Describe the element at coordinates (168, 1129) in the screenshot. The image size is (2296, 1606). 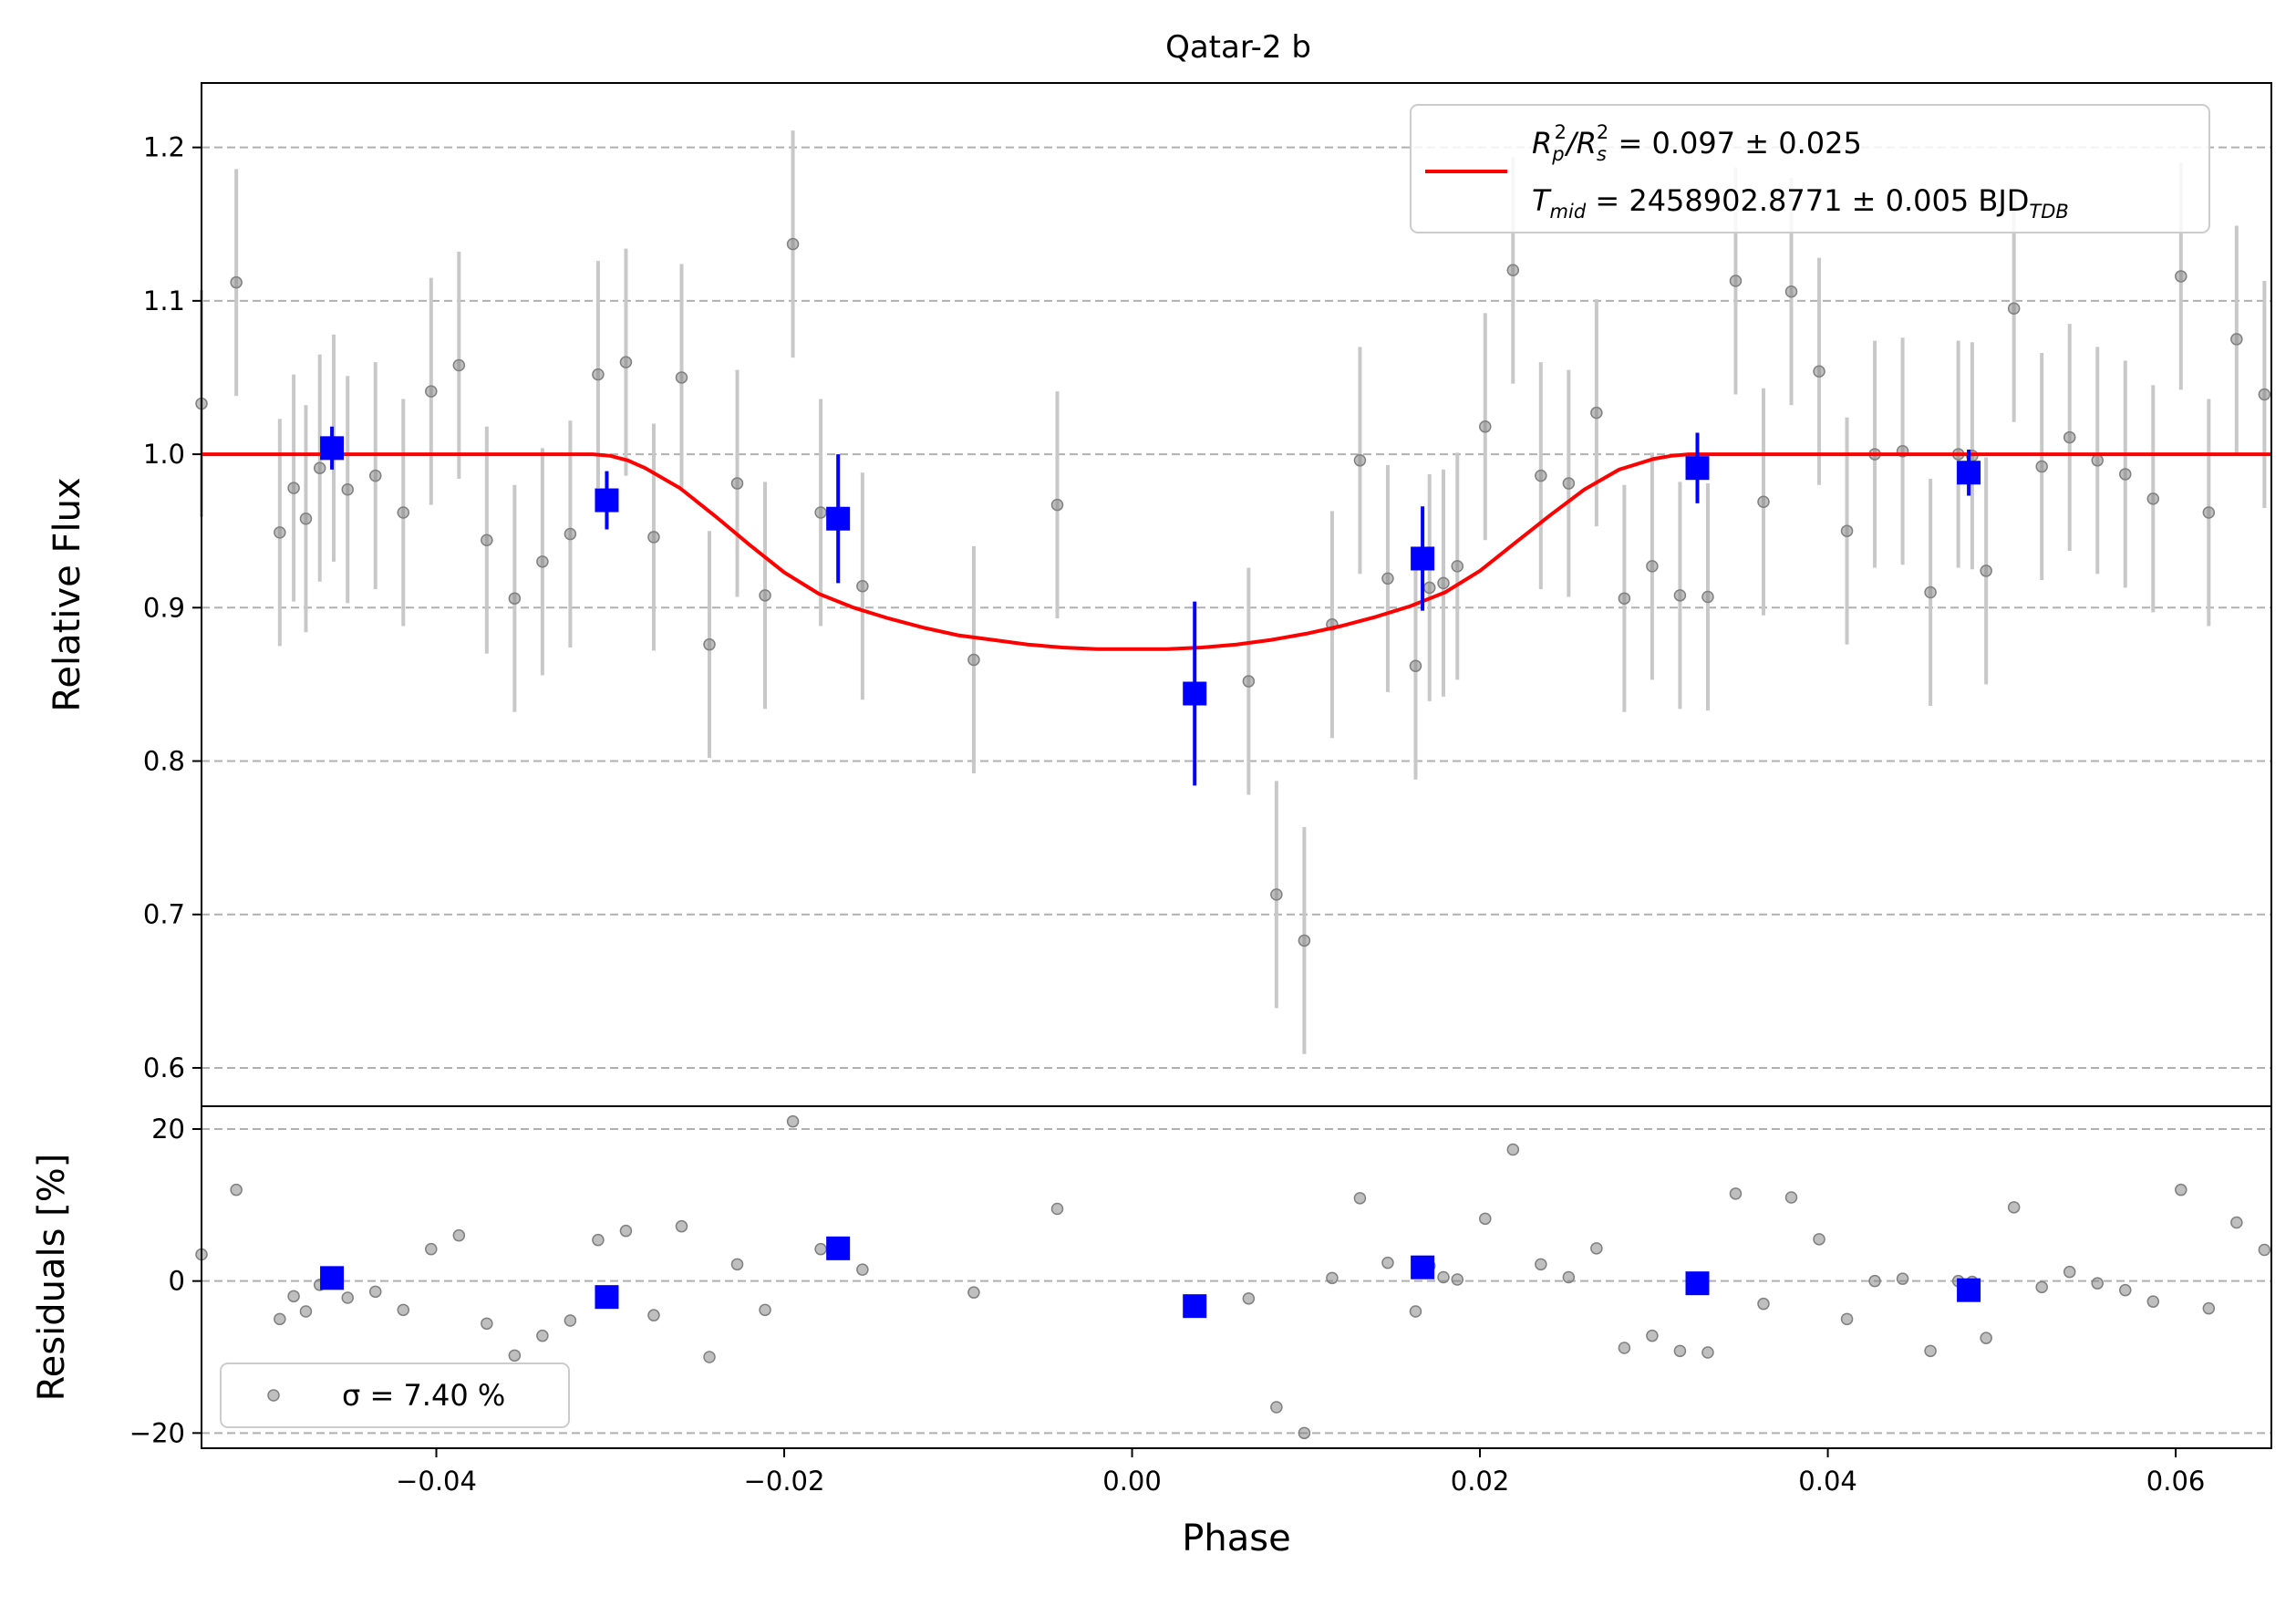
I see `residuals-y-tick-label: 20` at that location.